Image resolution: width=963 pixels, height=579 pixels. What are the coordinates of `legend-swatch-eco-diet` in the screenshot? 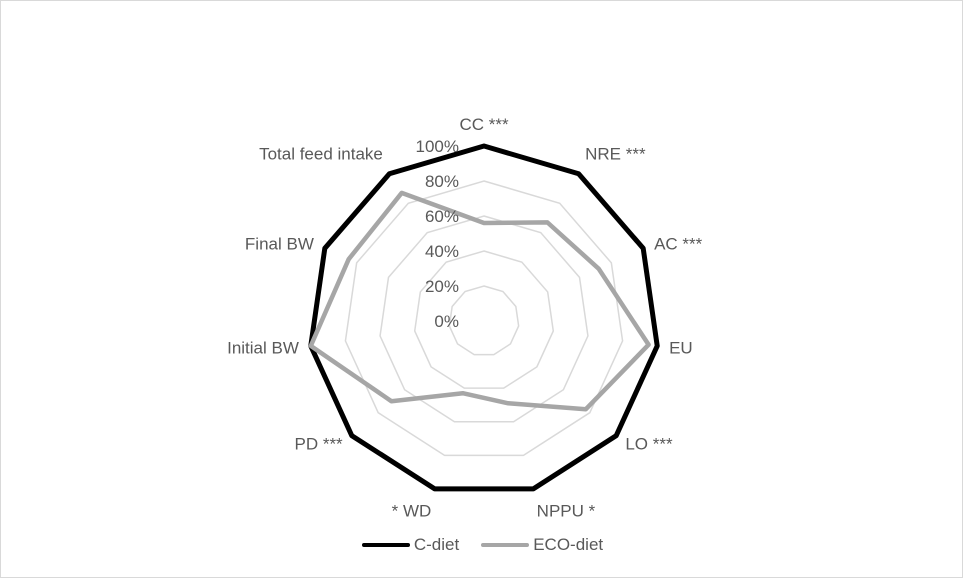 It's located at (505, 545).